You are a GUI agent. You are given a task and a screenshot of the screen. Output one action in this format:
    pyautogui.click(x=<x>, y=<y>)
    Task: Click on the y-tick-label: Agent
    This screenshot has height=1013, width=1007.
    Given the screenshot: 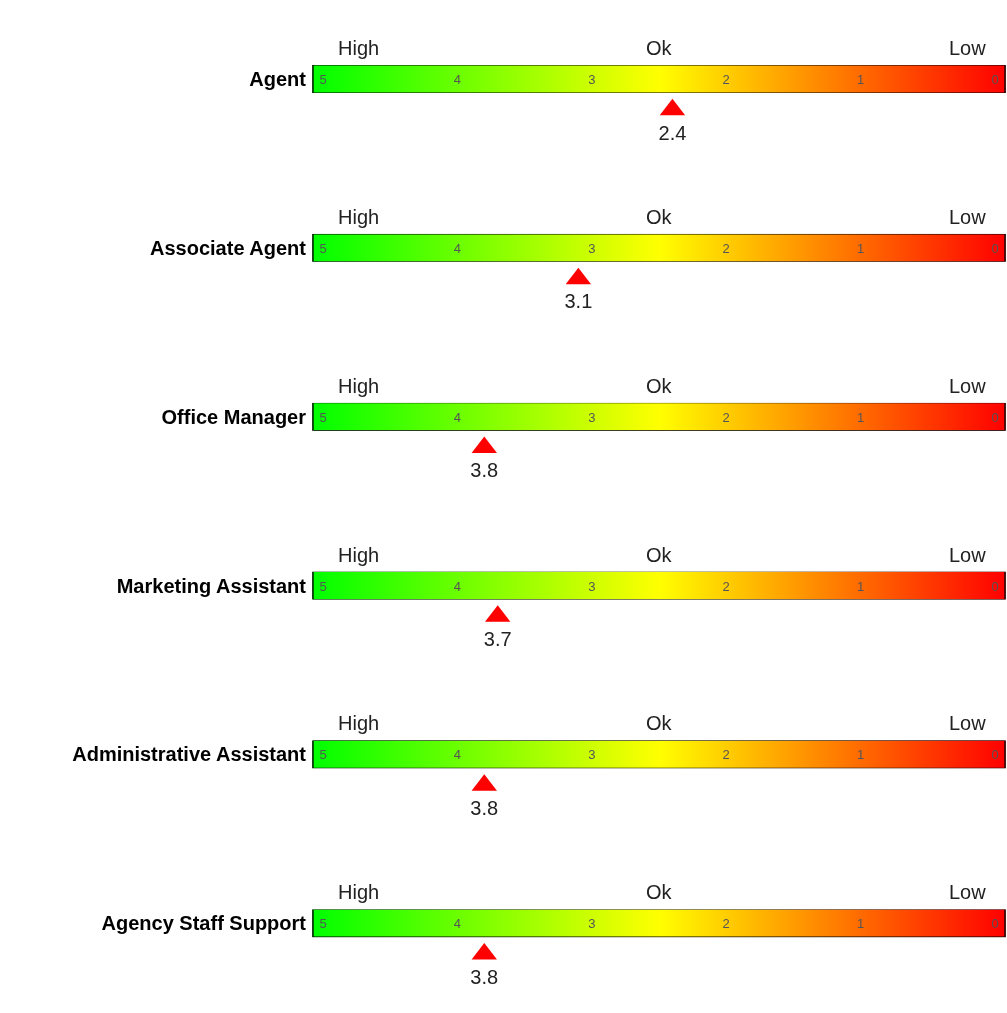 What is the action you would take?
    pyautogui.click(x=278, y=79)
    